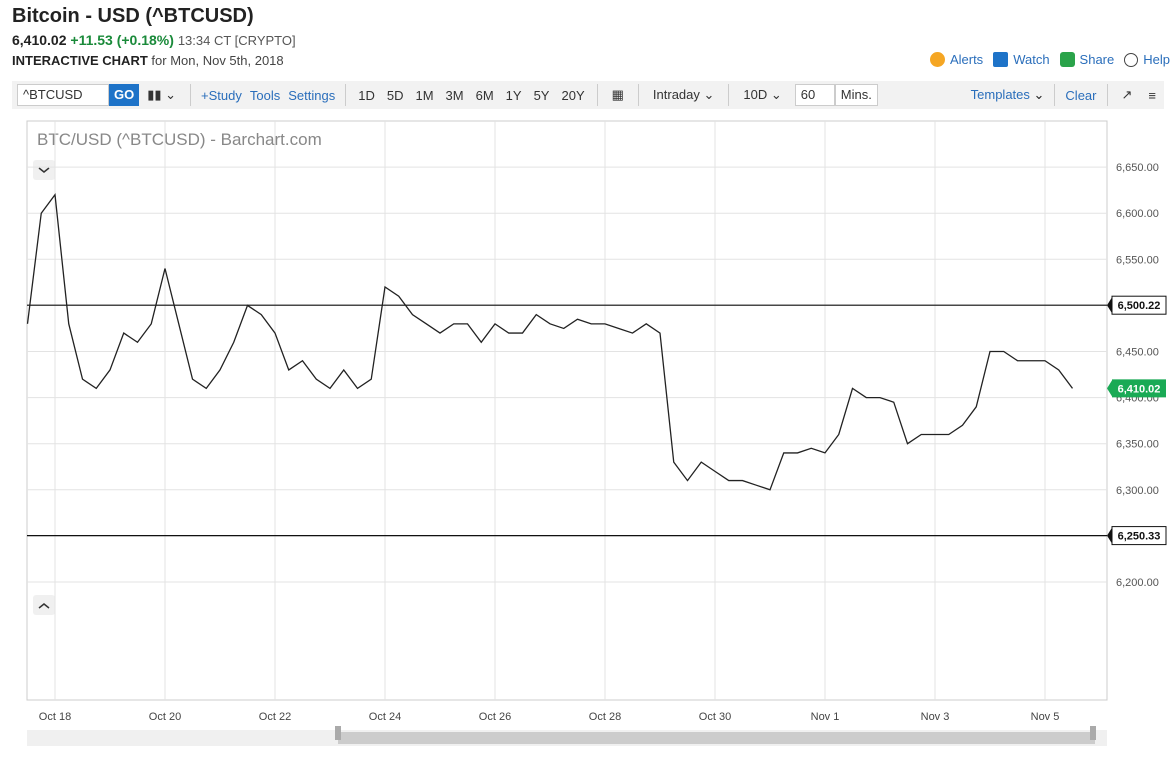 The image size is (1176, 760). I want to click on last-price-pointer, so click(1109, 388).